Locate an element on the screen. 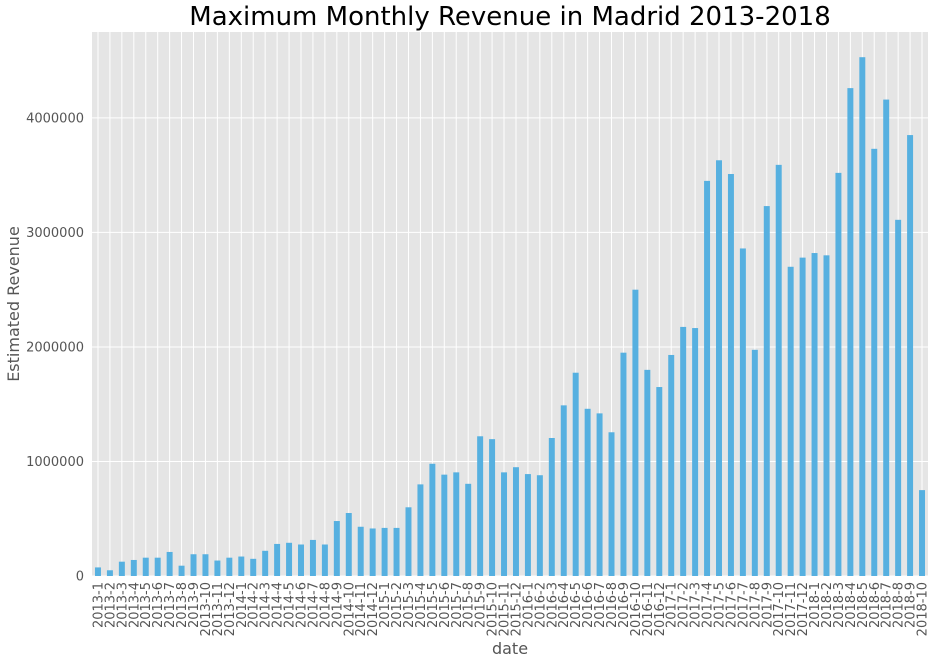 Image resolution: width=938 pixels, height=663 pixels. x-tick-label: 2016-6 is located at coordinates (588, 605).